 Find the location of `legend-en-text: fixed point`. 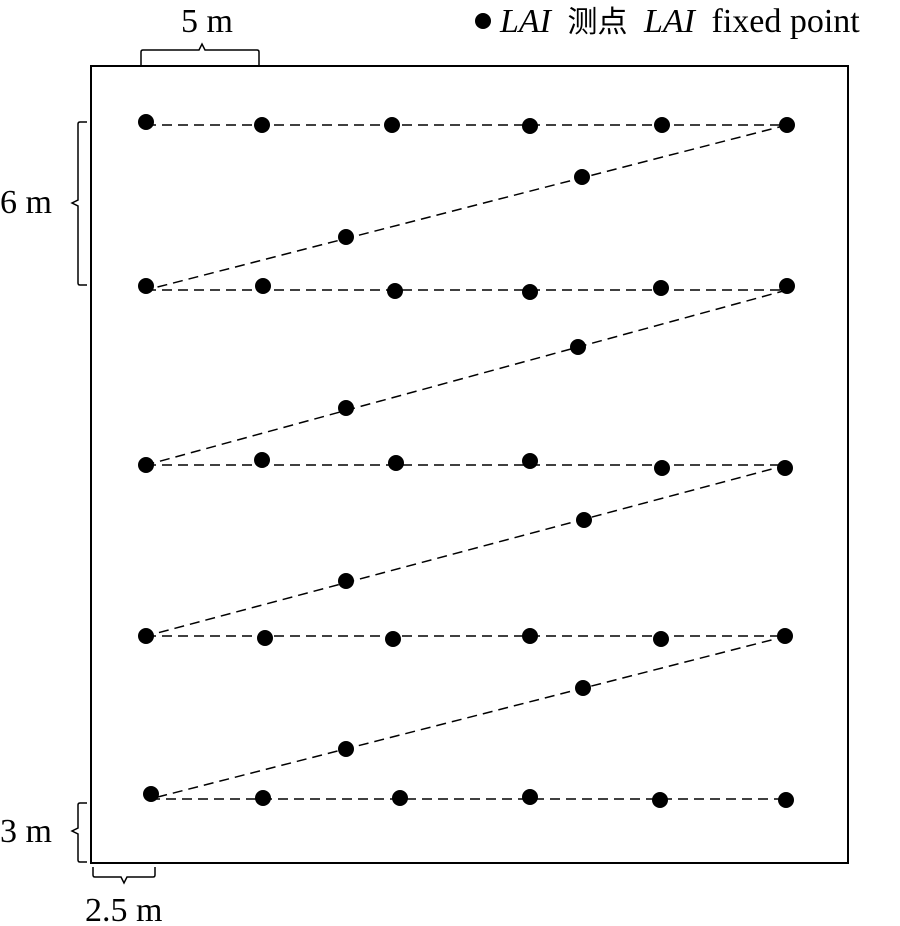

legend-en-text: fixed point is located at coordinates (786, 21).